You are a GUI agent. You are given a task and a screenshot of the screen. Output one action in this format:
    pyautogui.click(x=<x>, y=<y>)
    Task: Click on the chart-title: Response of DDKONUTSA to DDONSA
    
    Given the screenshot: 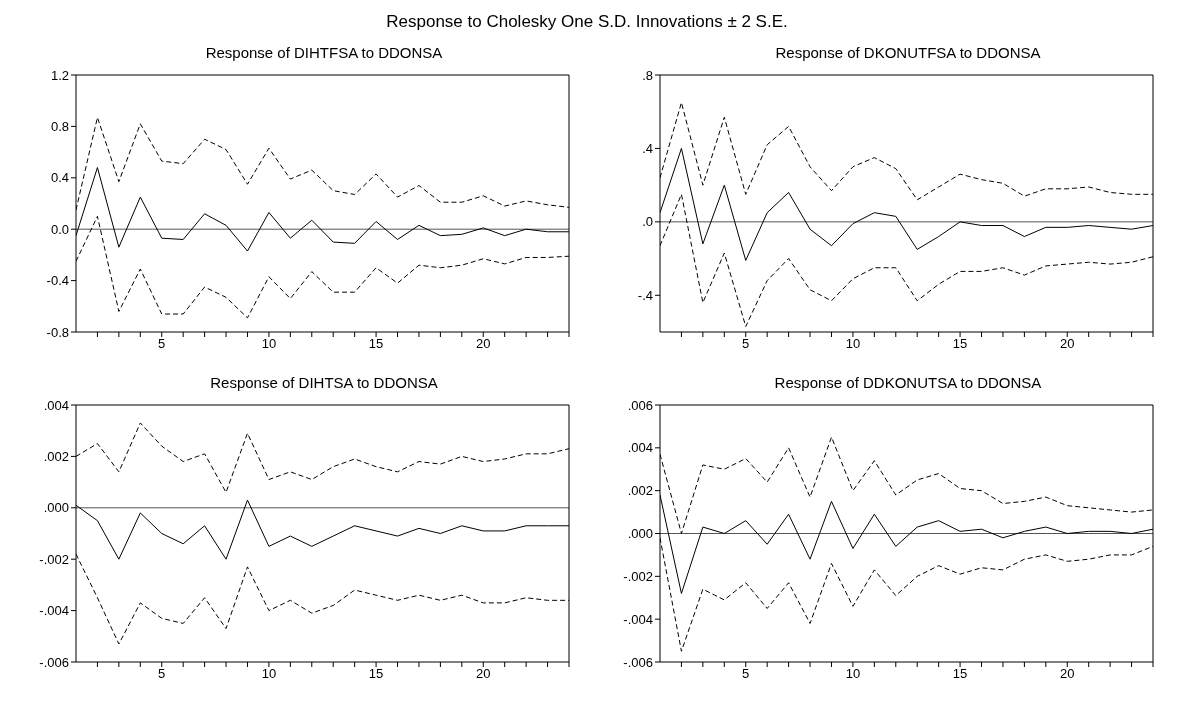 What is the action you would take?
    pyautogui.click(x=908, y=383)
    